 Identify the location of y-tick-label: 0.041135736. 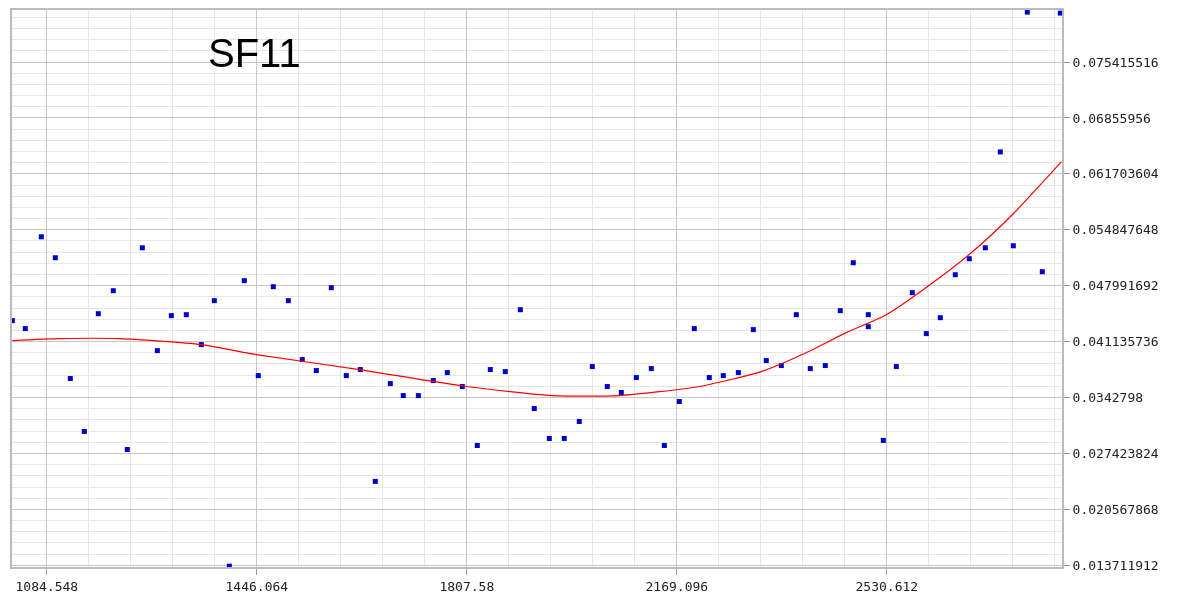
(1115, 342).